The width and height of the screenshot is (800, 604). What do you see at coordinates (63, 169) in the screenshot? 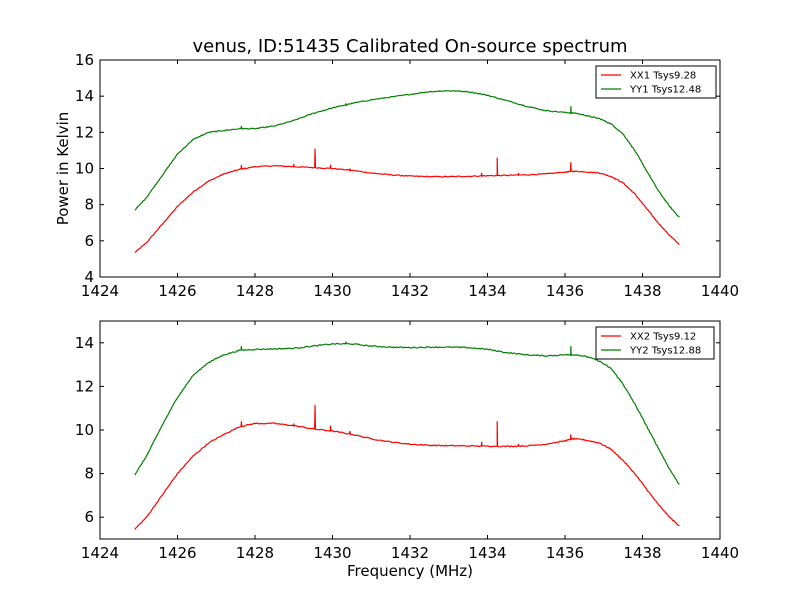
I see `y-axis-label: Power in Kelvin` at bounding box center [63, 169].